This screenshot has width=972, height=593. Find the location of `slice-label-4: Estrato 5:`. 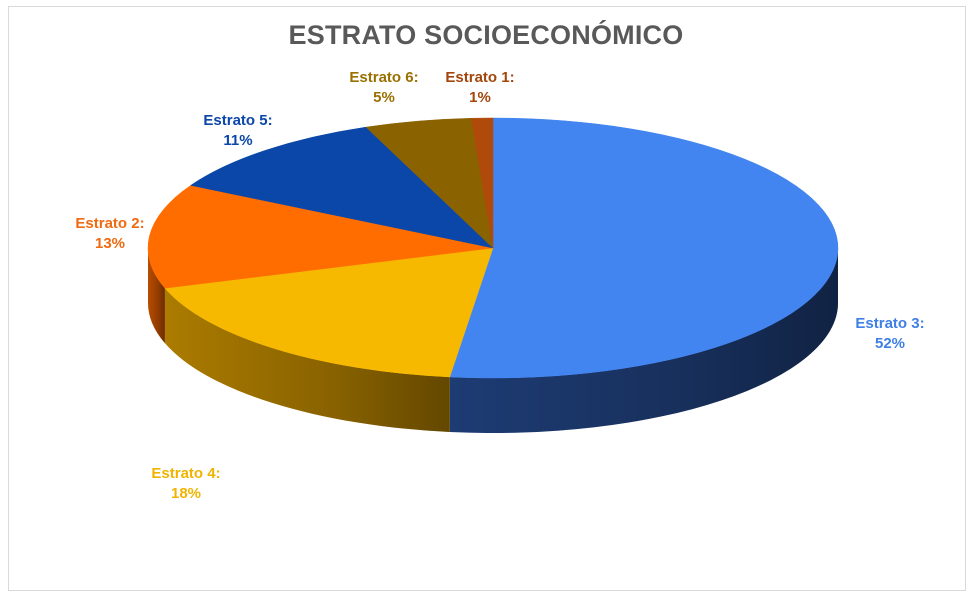

slice-label-4: Estrato 5: is located at coordinates (237, 120).